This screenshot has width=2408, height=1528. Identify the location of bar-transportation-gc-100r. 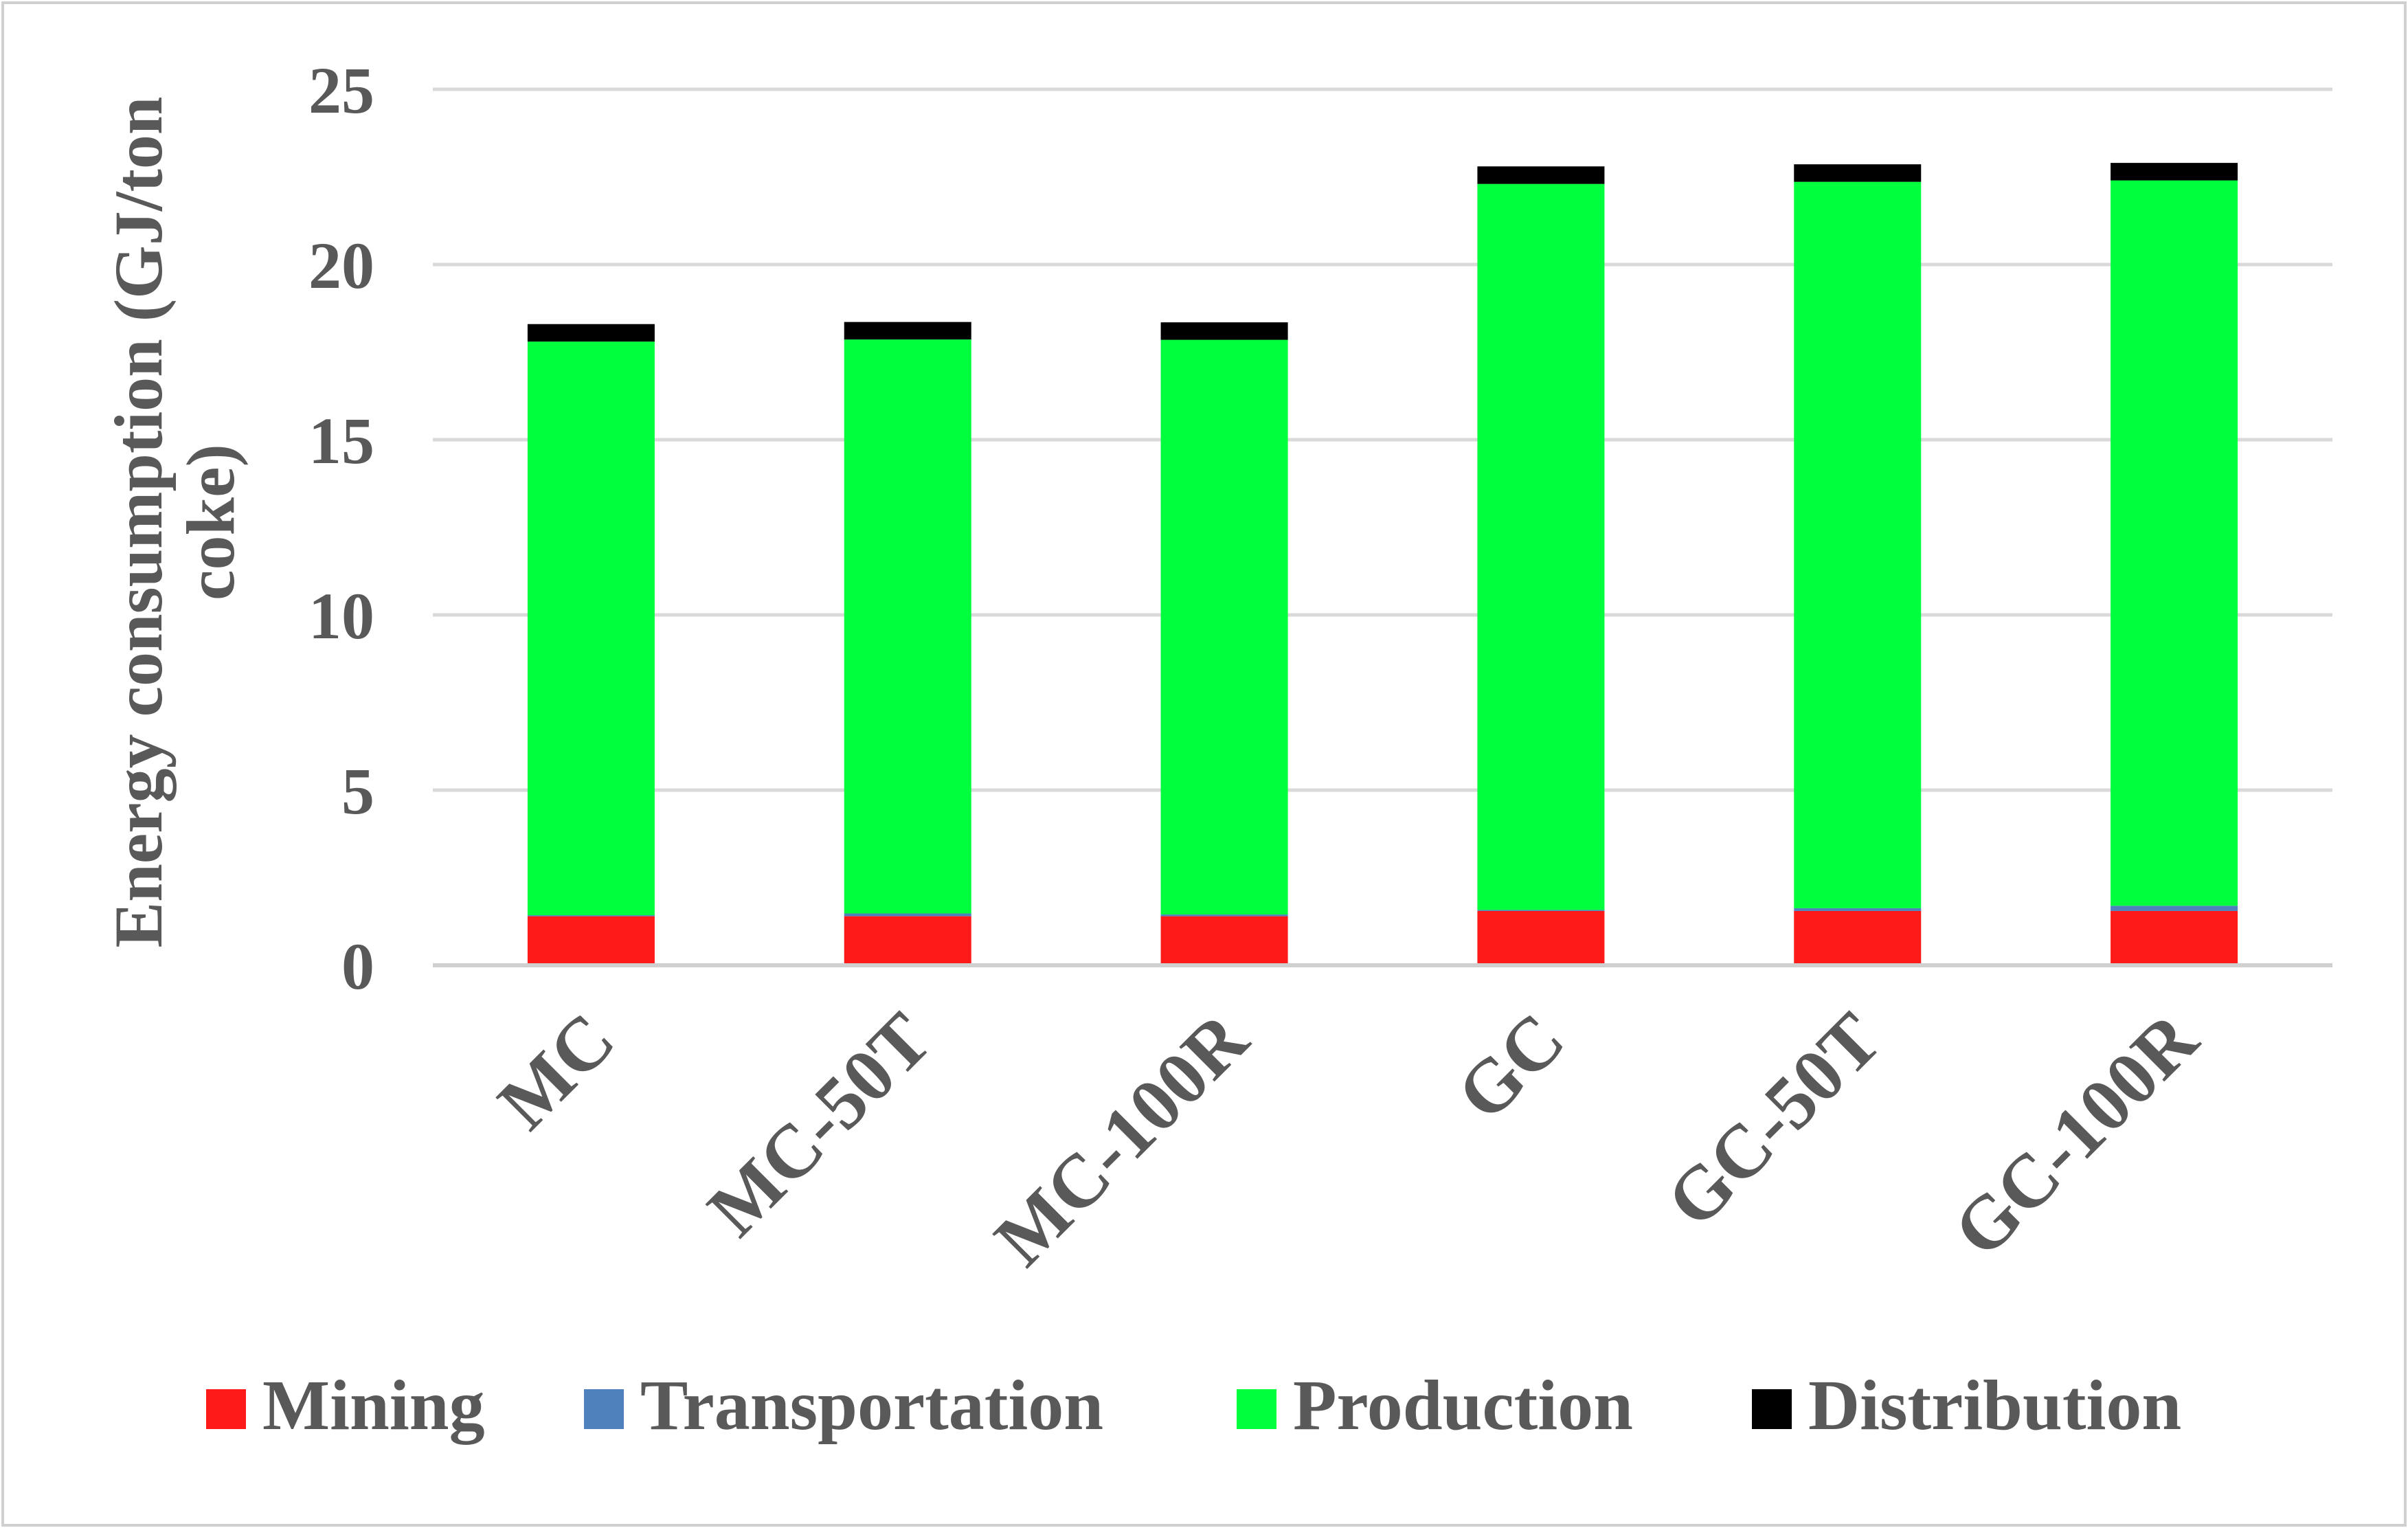
(2174, 908).